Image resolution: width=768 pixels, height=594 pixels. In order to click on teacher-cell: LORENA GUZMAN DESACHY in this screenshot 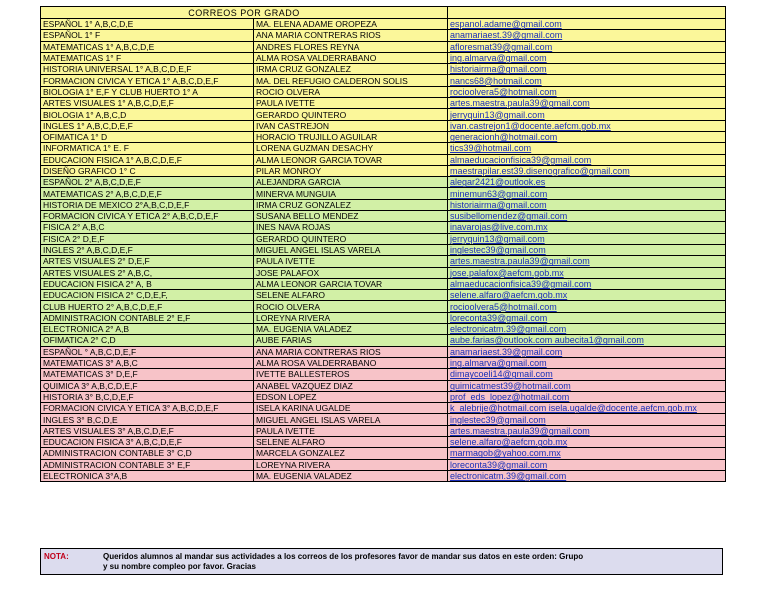, I will do `click(350, 148)`.